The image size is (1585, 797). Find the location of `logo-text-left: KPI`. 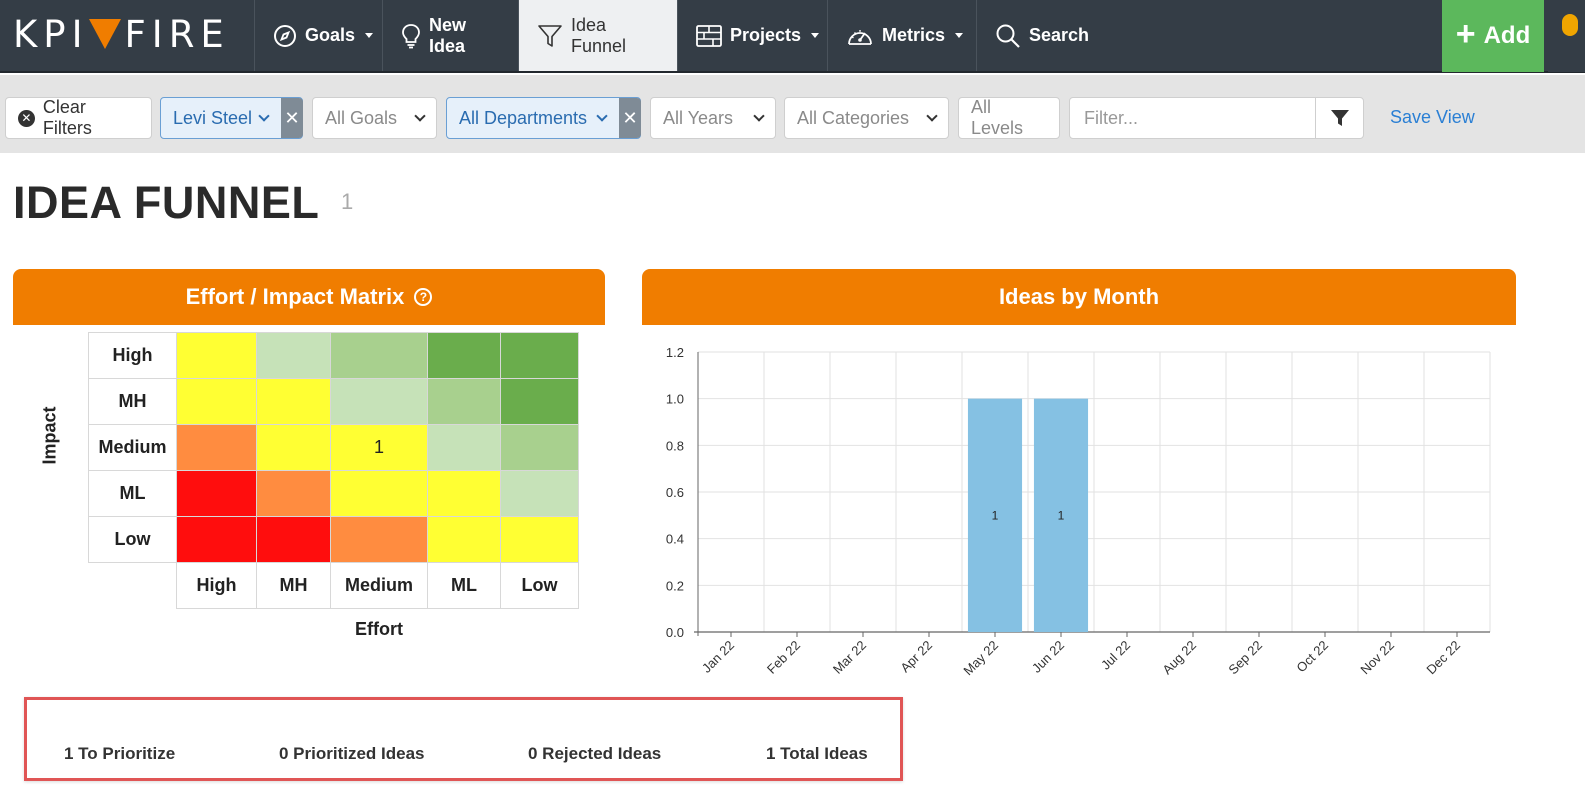

logo-text-left: KPI is located at coordinates (51, 34).